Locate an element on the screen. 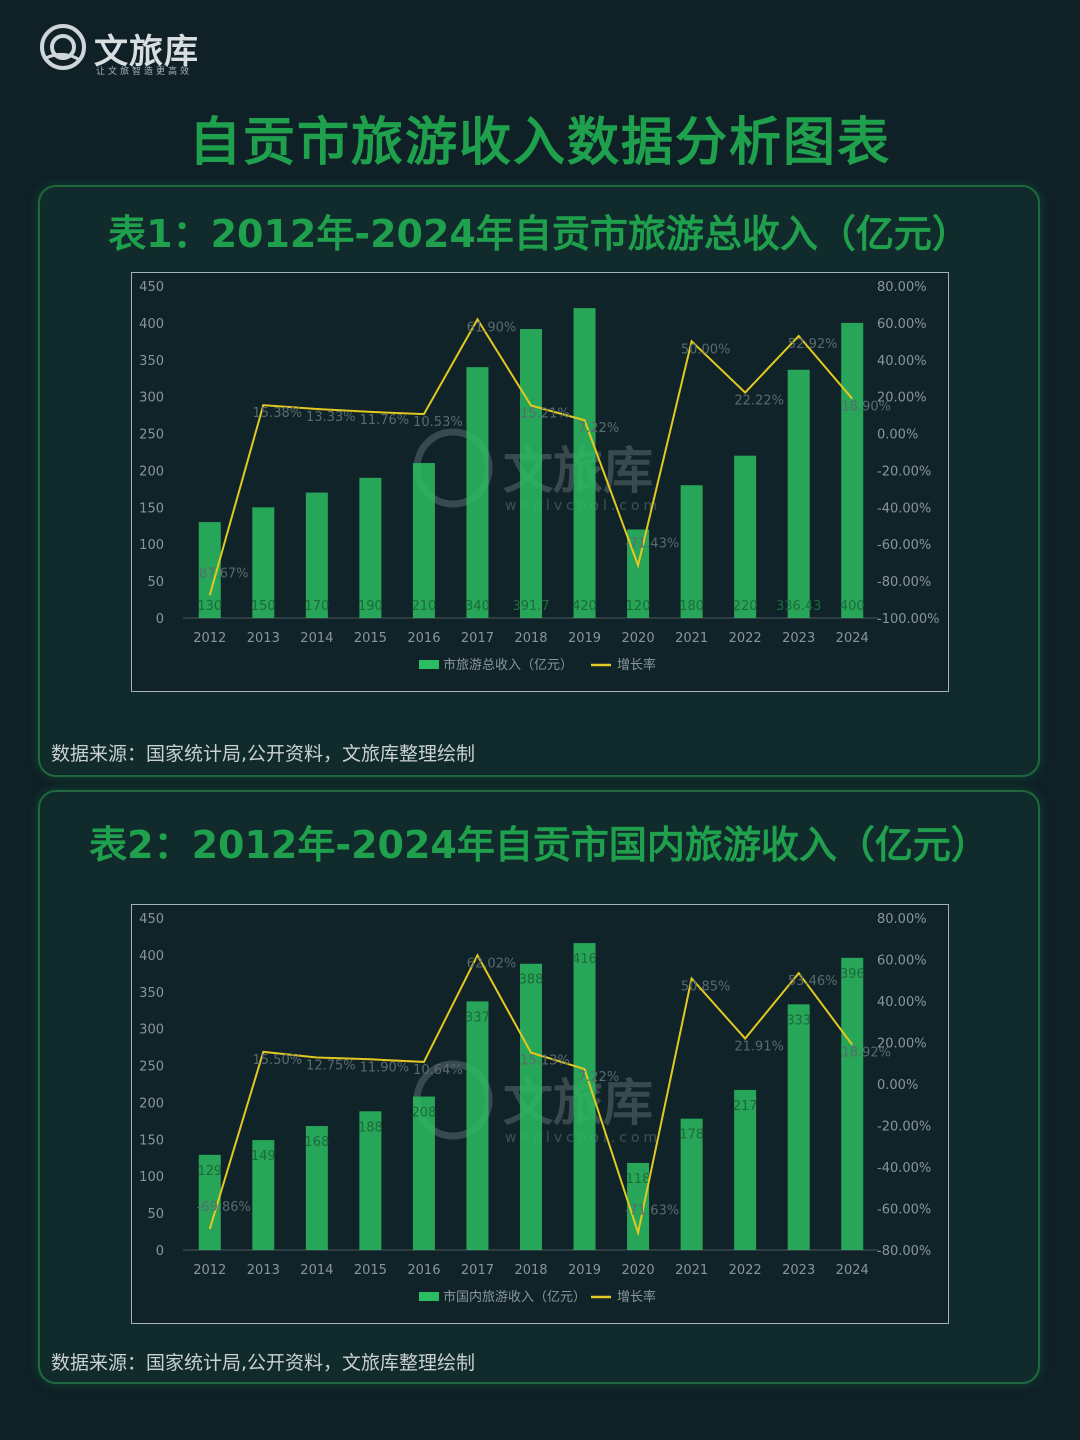  legend-bar-label: 市旅游总收入（亿元） is located at coordinates (508, 665).